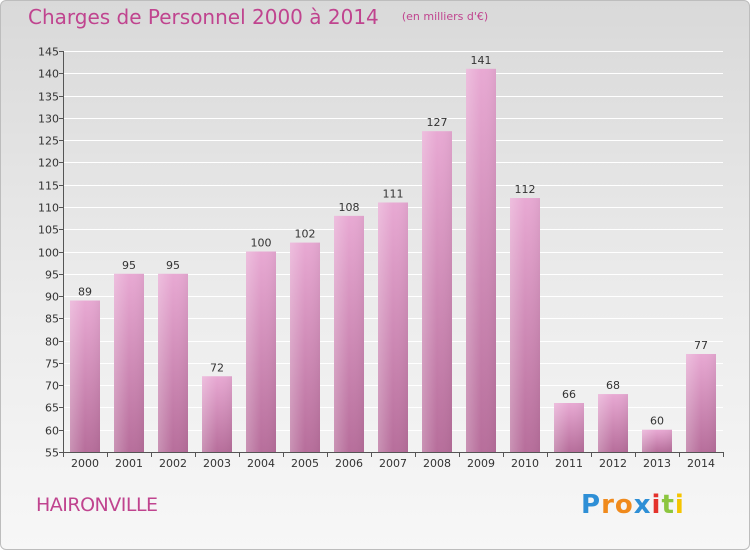 The height and width of the screenshot is (550, 750). What do you see at coordinates (349, 207) in the screenshot?
I see `data-label: 108` at bounding box center [349, 207].